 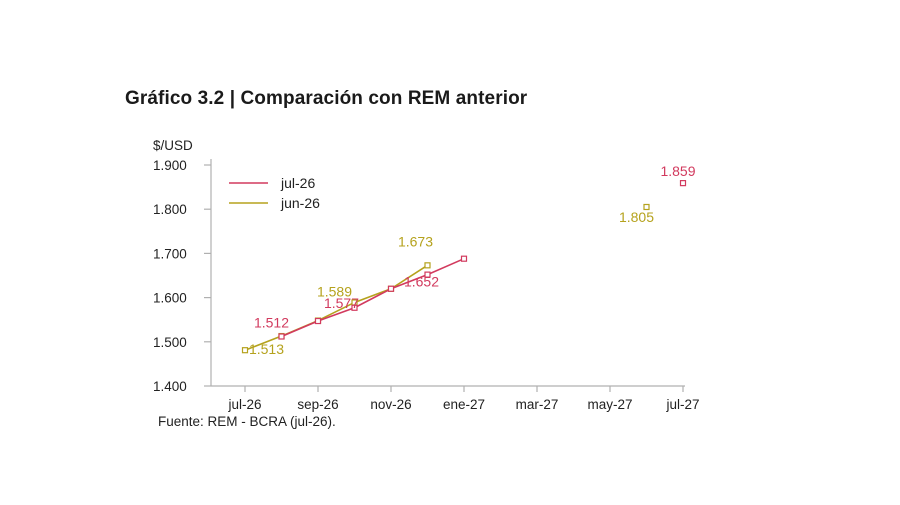 What do you see at coordinates (266, 349) in the screenshot?
I see `data-label-jun-26: 1.513` at bounding box center [266, 349].